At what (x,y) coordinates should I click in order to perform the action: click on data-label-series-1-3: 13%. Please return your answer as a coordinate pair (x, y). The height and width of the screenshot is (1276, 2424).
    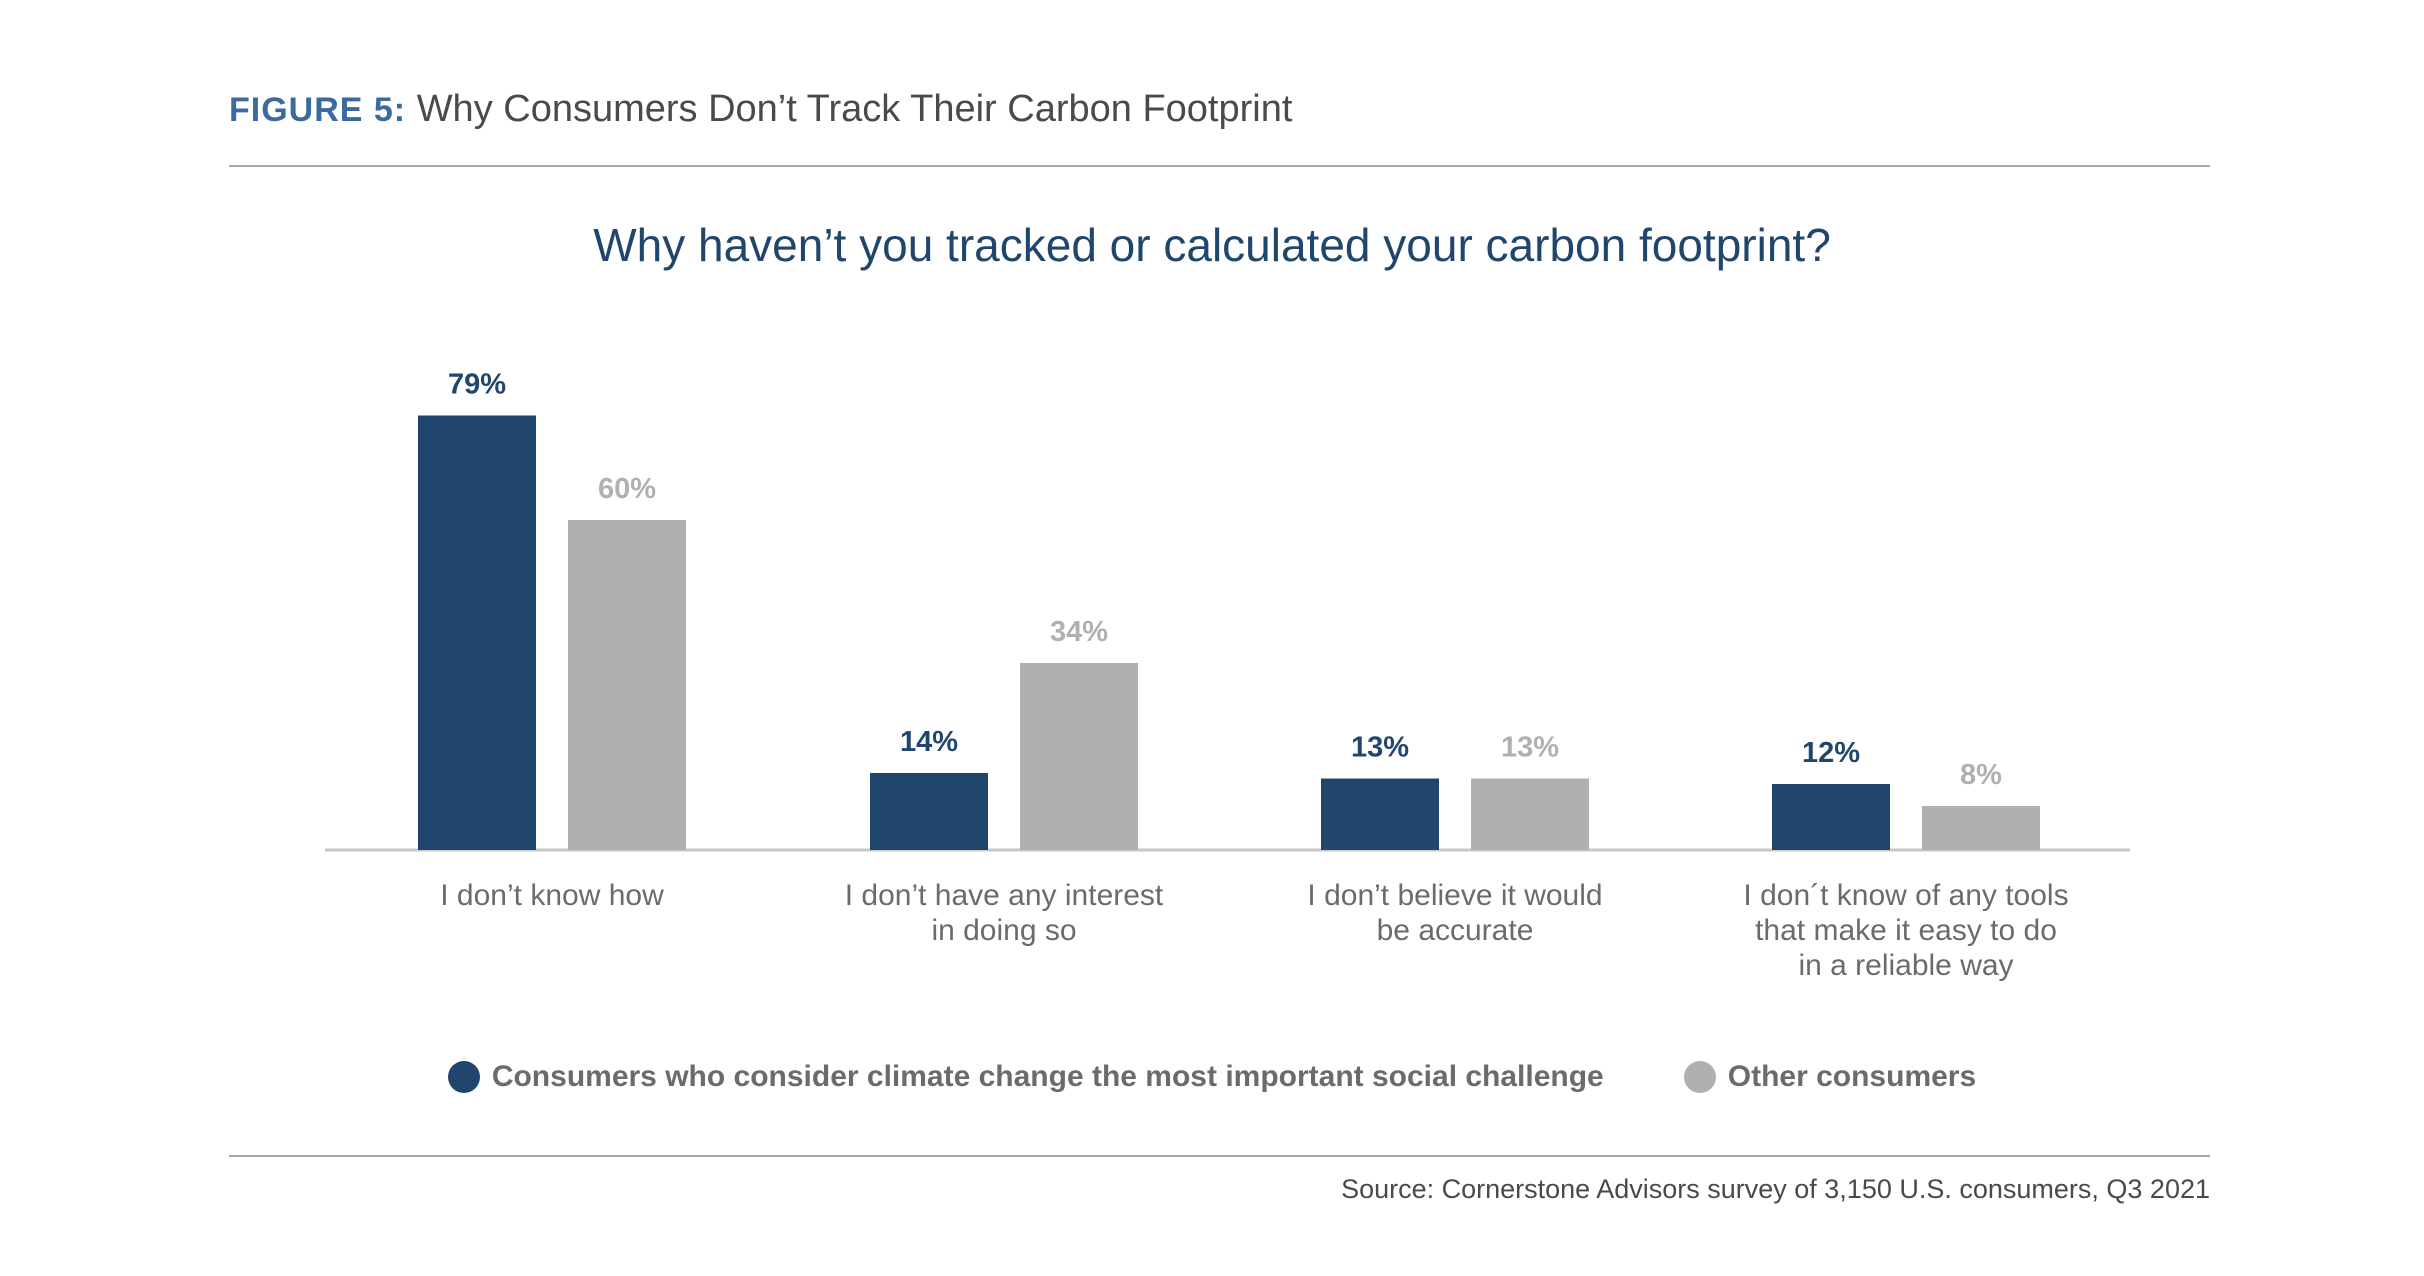
    Looking at the image, I should click on (1380, 748).